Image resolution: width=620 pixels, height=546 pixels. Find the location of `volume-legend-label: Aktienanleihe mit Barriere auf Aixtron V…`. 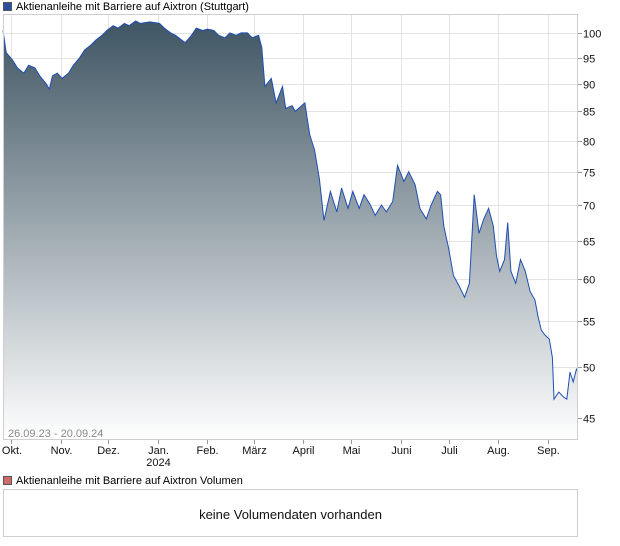

volume-legend-label: Aktienanleihe mit Barriere auf Aixtron V… is located at coordinates (129, 481).